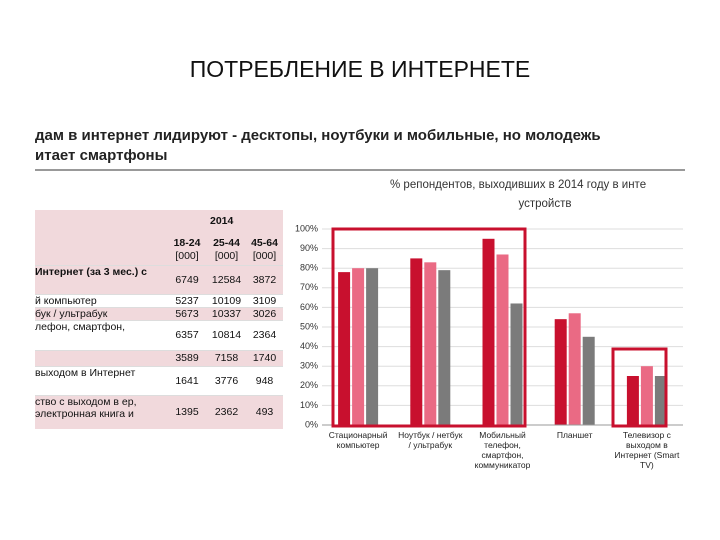 The image size is (720, 540). I want to click on table-cell: 7158, so click(226, 358).